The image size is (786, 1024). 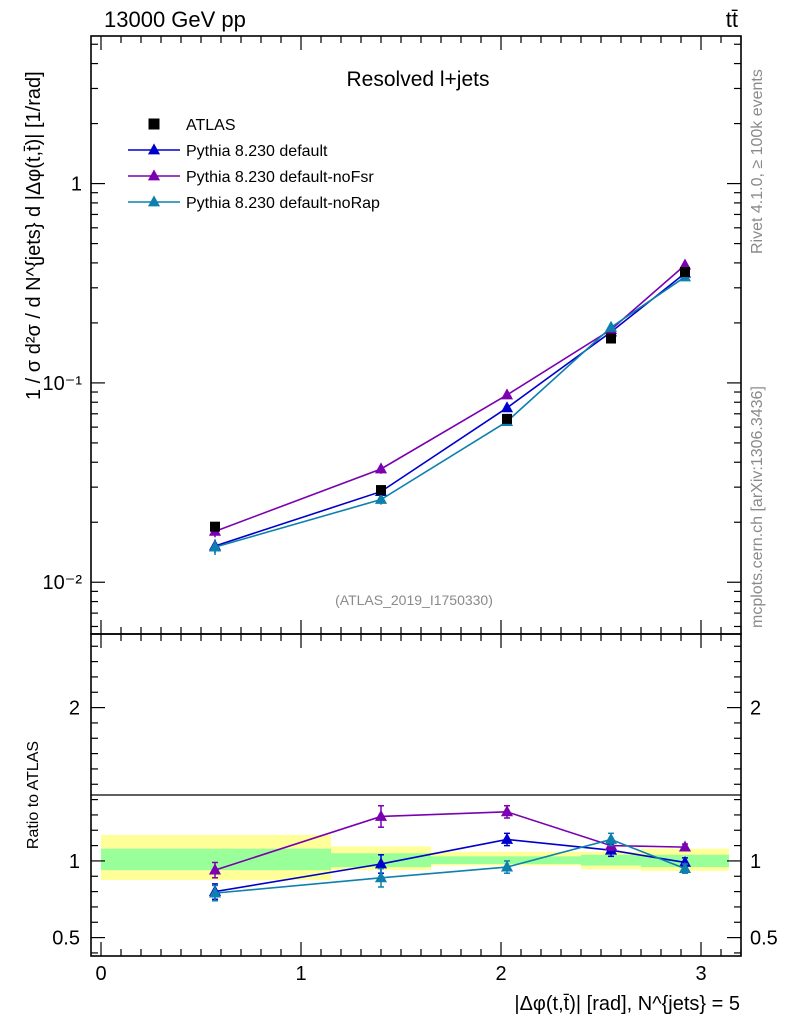 I want to click on ratio-y-tick-label-right: 0.5, so click(x=764, y=939).